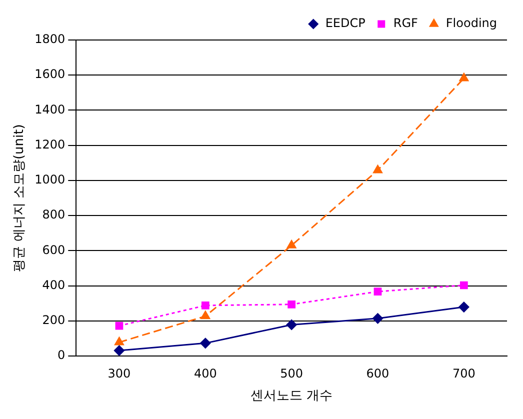  I want to click on legend-label: Flooding, so click(471, 23).